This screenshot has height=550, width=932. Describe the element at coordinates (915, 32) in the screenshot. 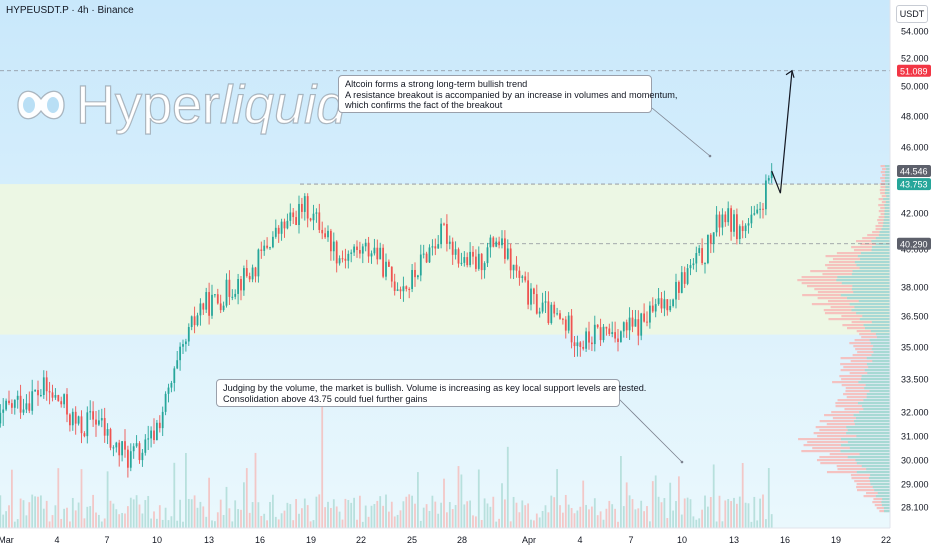

I see `y-tick-label: 54.000` at that location.